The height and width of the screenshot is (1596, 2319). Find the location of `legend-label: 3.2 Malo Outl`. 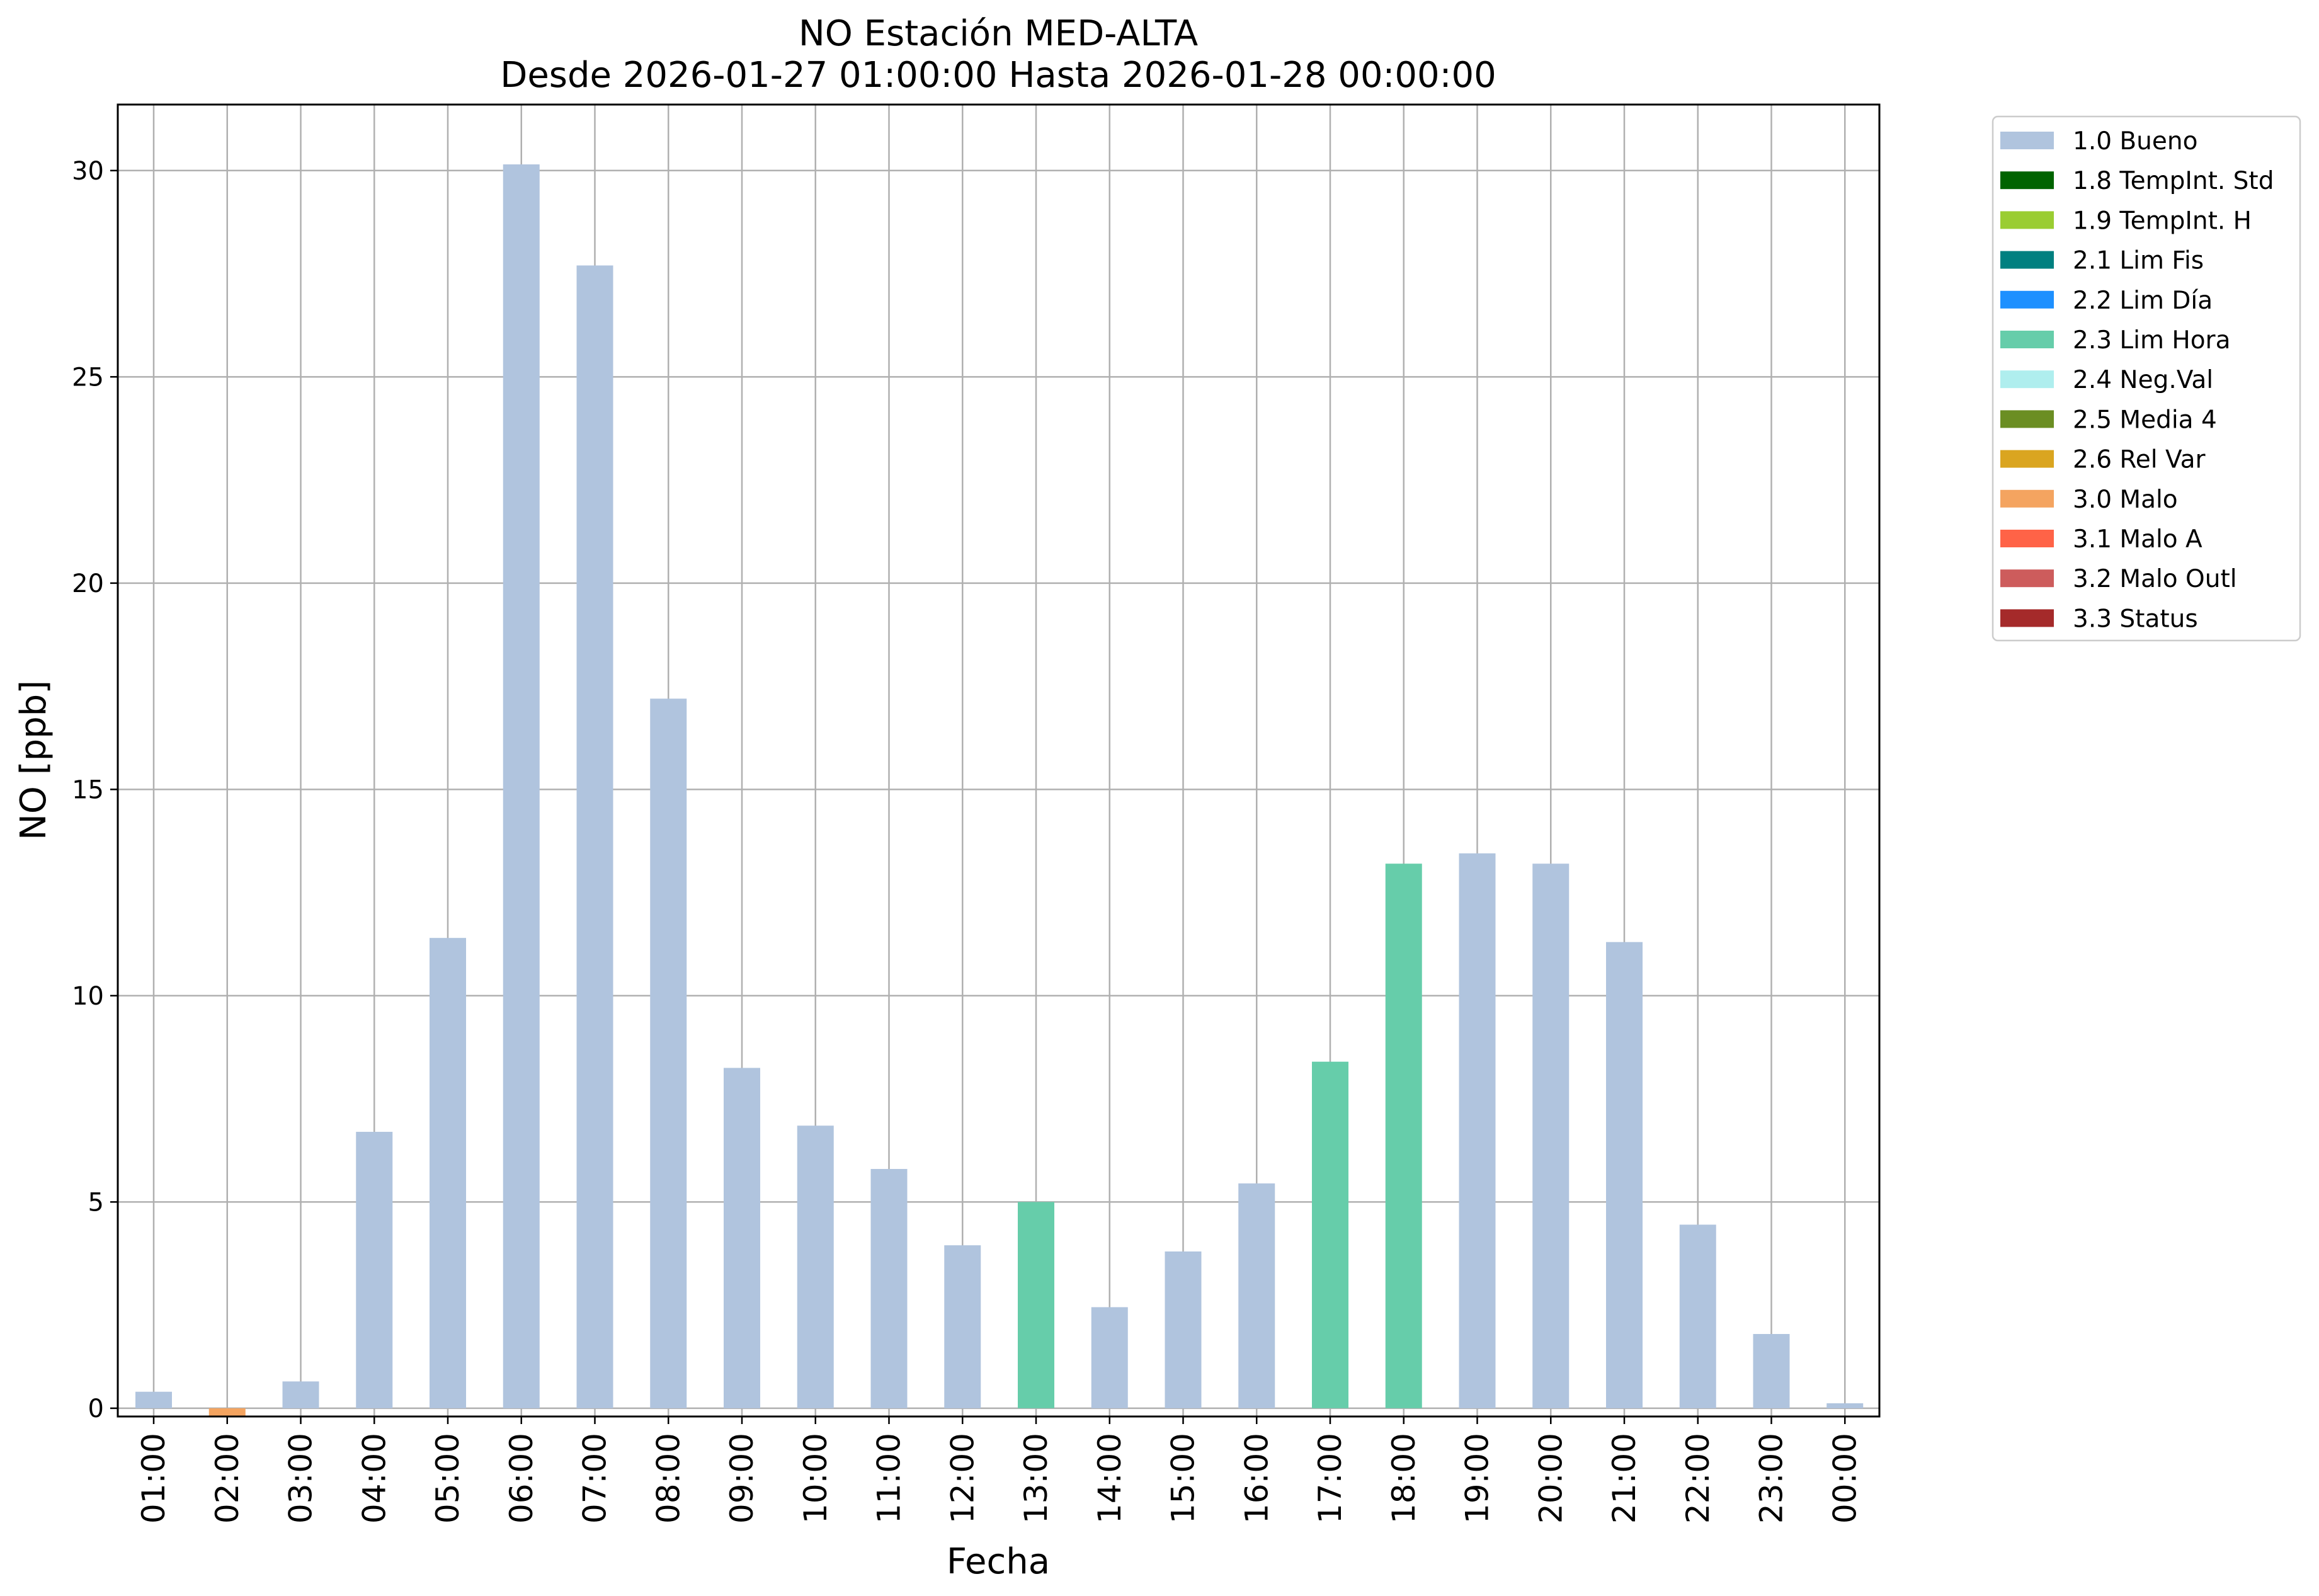

legend-label: 3.2 Malo Outl is located at coordinates (2155, 579).